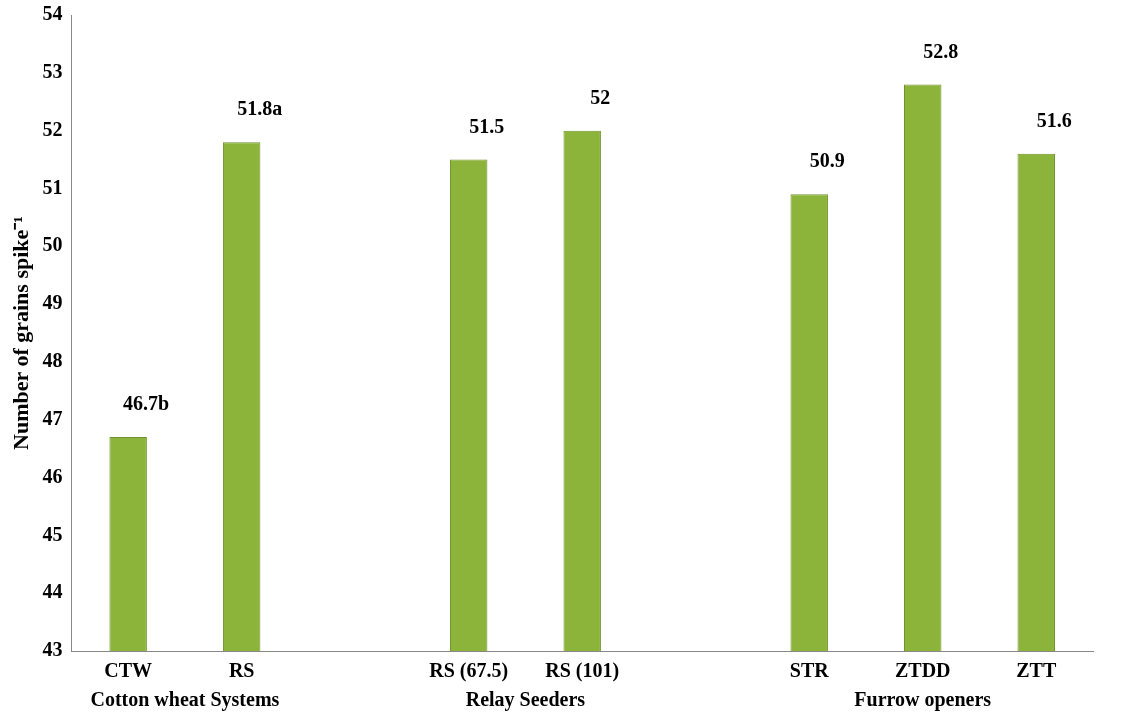 Image resolution: width=1133 pixels, height=717 pixels. Describe the element at coordinates (827, 160) in the screenshot. I see `data-label: 50.9` at that location.